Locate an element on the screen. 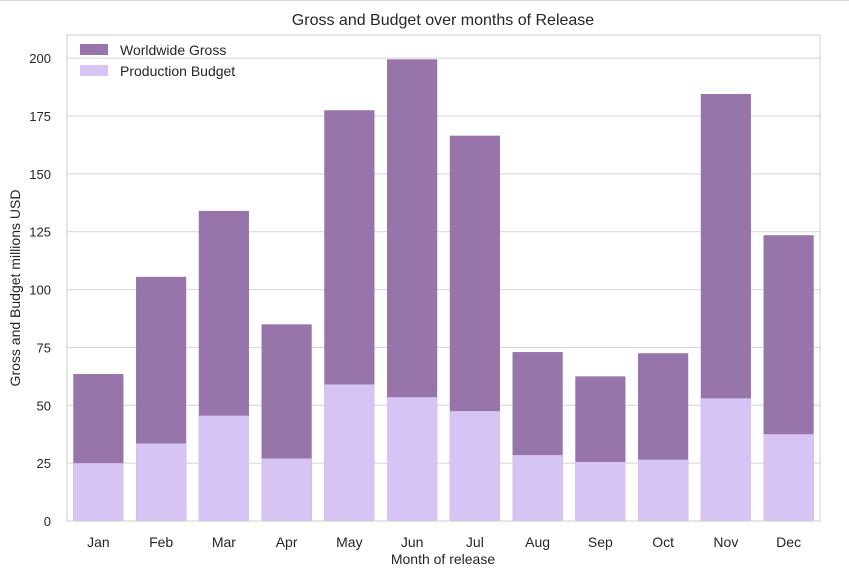 This screenshot has width=849, height=579. y-tick-label: 0 is located at coordinates (47, 521).